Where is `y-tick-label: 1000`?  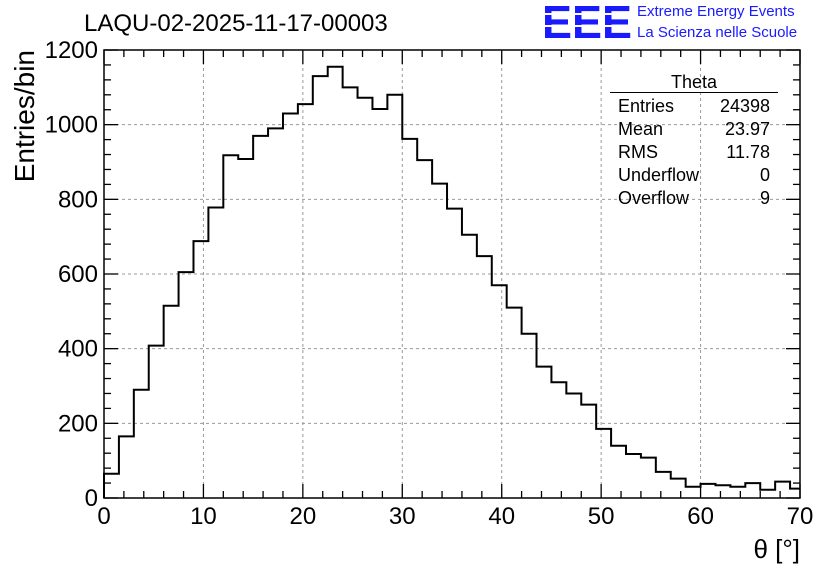
y-tick-label: 1000 is located at coordinates (71, 125).